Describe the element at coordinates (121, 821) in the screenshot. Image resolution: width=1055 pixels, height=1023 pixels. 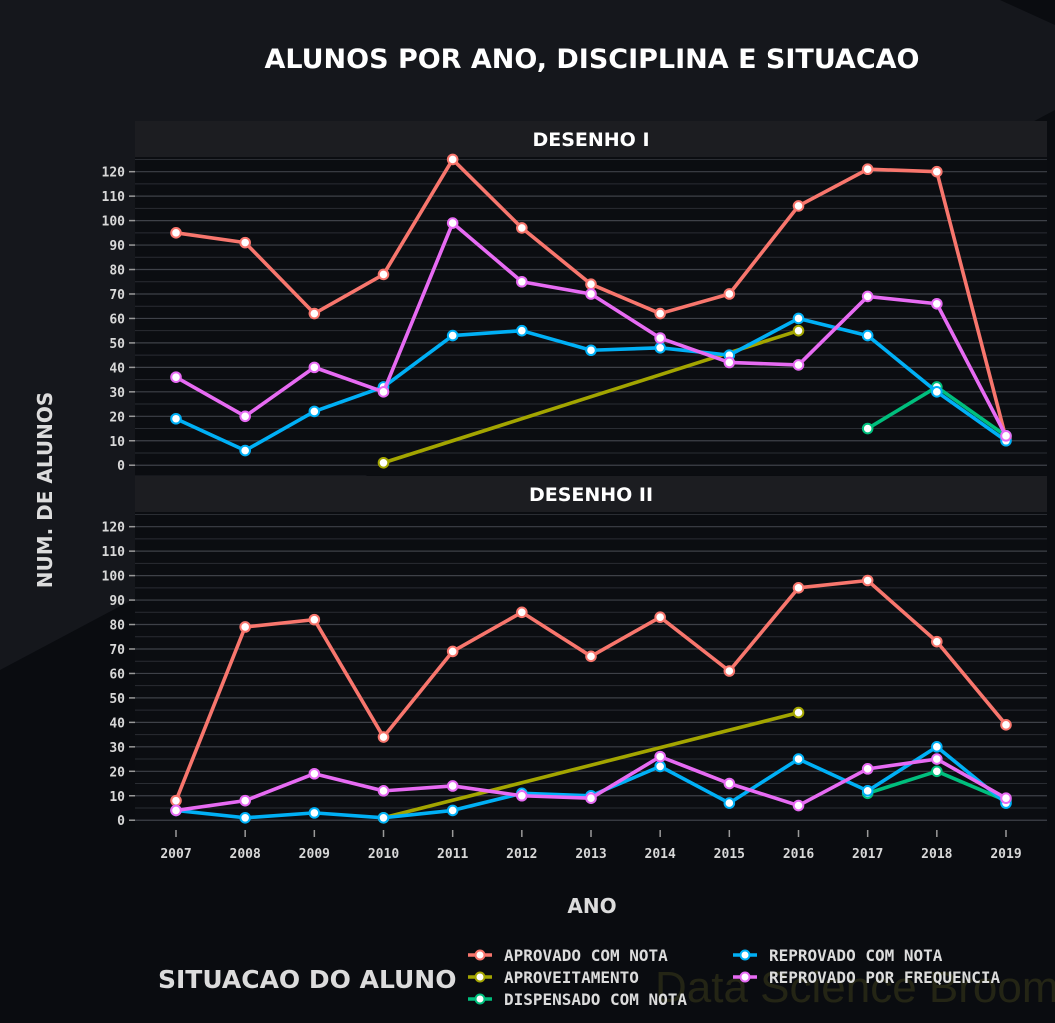
I see `y-tick-label: 0` at that location.